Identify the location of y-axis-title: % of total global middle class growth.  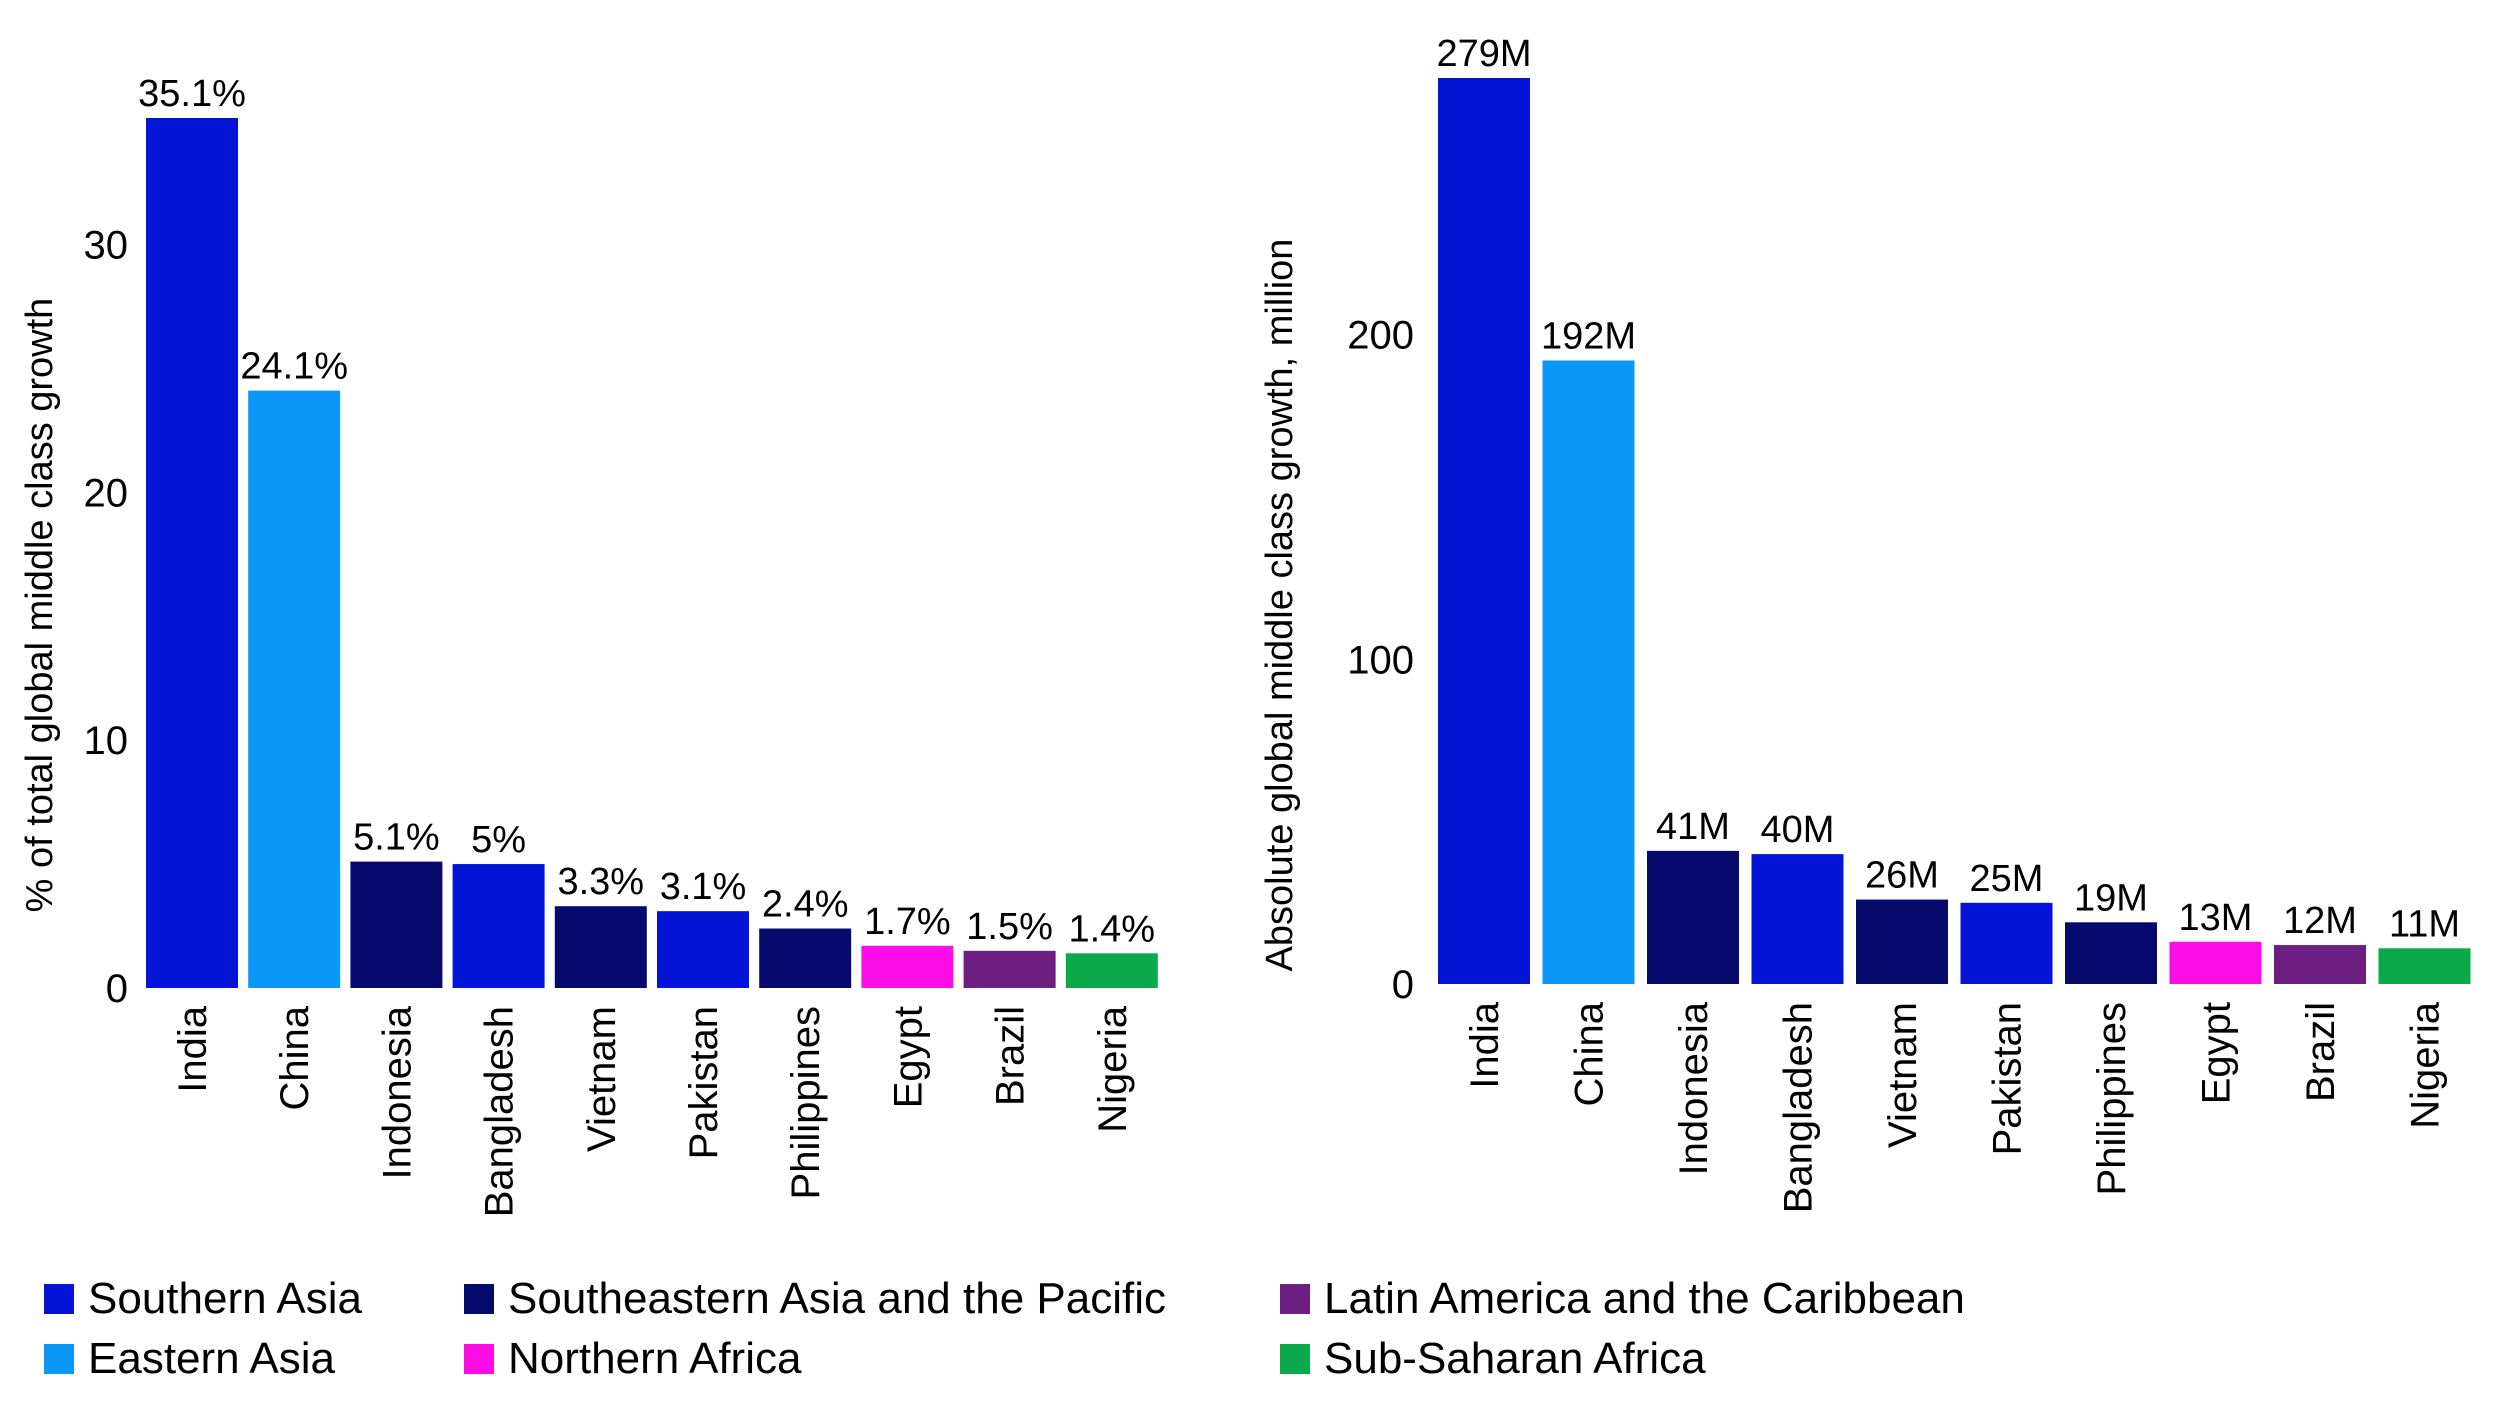
(40, 605).